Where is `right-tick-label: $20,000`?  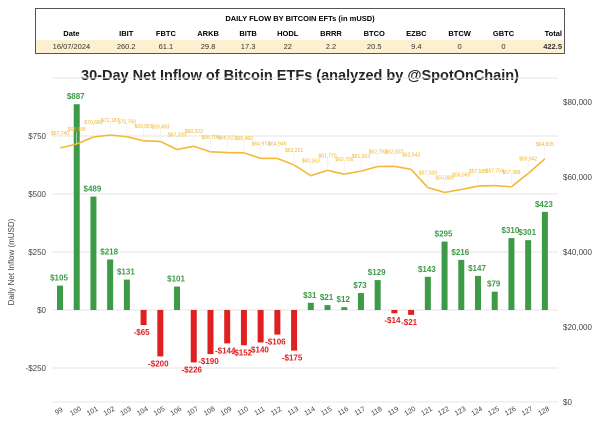 right-tick-label: $20,000 is located at coordinates (577, 327).